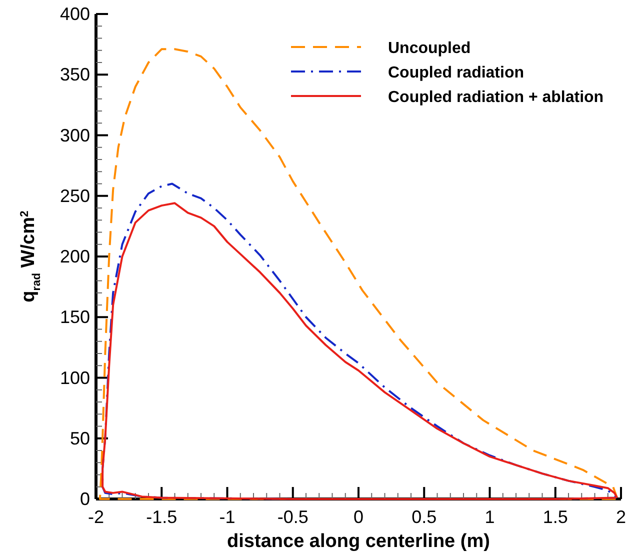 The height and width of the screenshot is (554, 639). What do you see at coordinates (496, 97) in the screenshot?
I see `legend-label: Coupled radiation + ablation` at bounding box center [496, 97].